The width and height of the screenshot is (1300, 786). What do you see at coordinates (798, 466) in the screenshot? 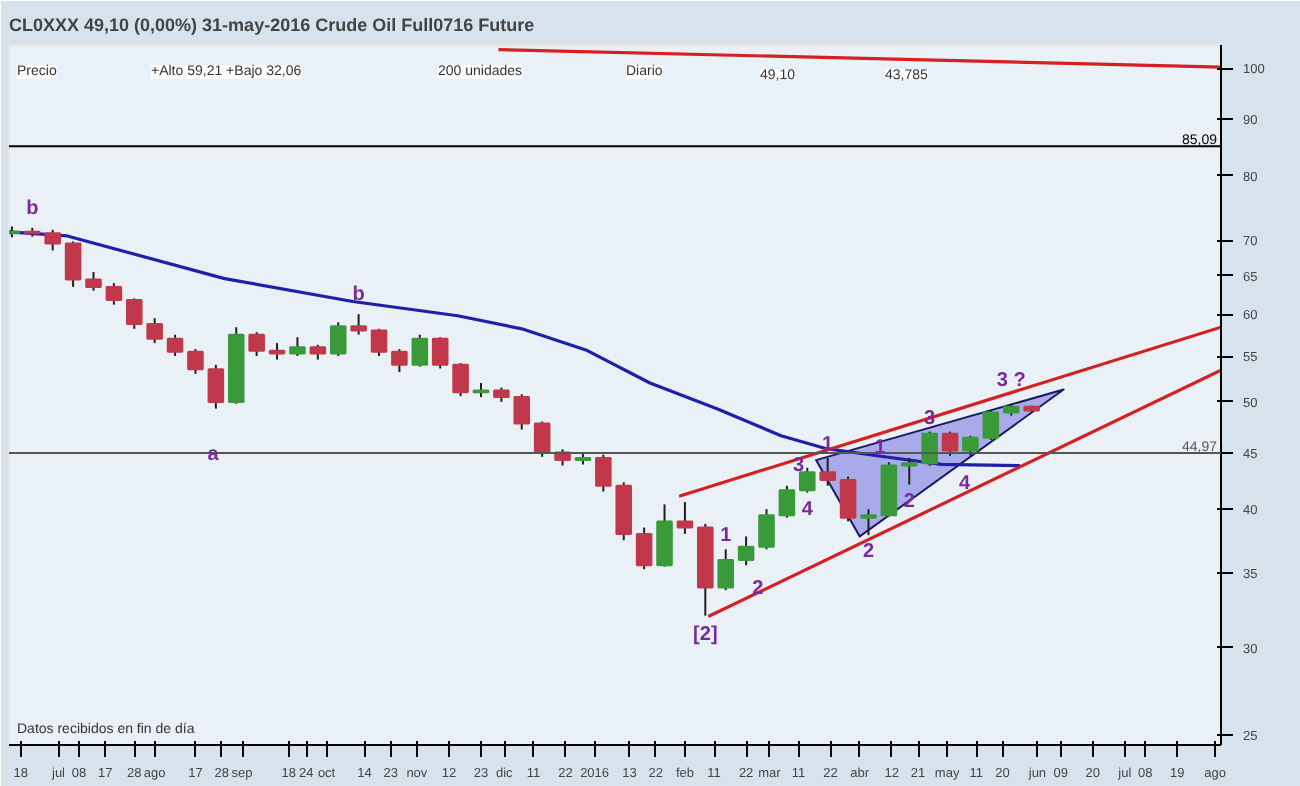
I see `annotation: 3` at bounding box center [798, 466].